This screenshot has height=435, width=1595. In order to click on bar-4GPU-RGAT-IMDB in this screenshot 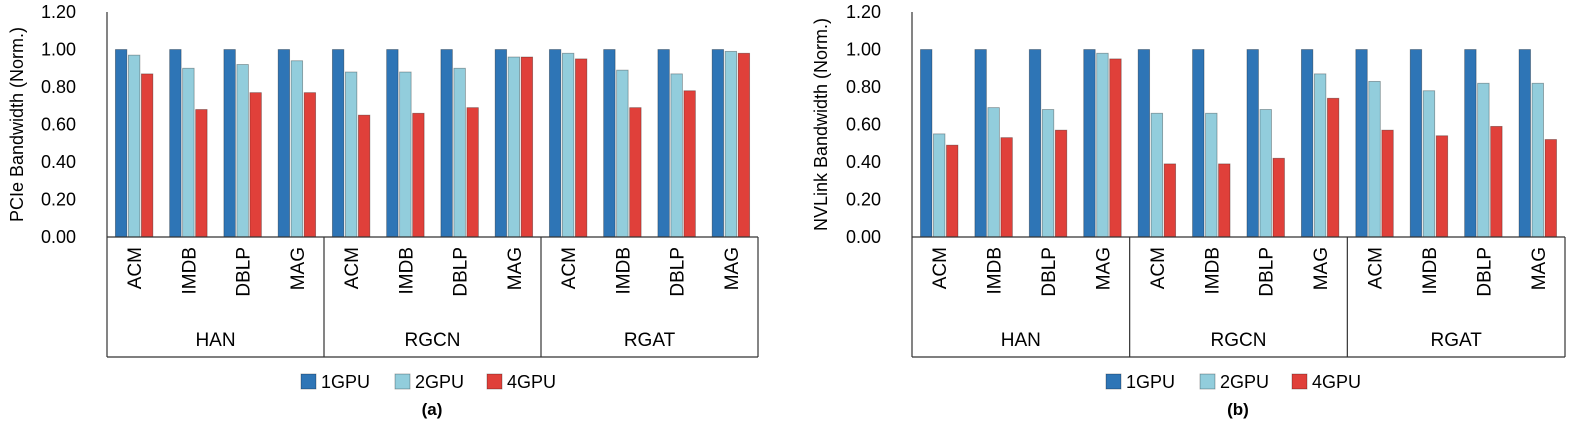, I will do `click(635, 172)`.